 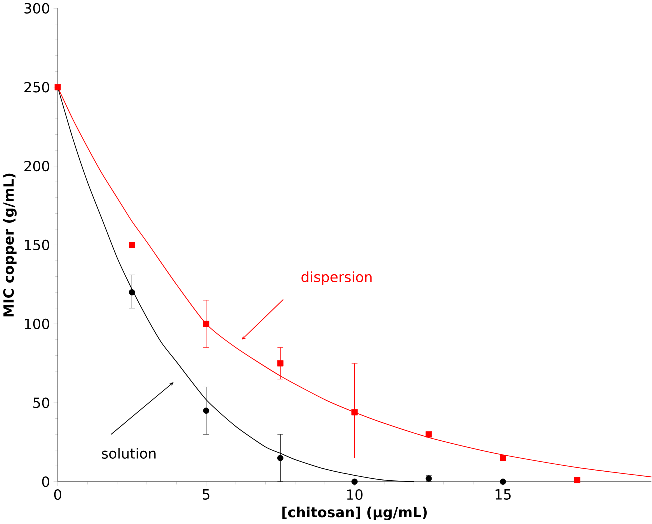 I want to click on y-axis-title: MIC copper (g/mL), so click(x=10, y=245).